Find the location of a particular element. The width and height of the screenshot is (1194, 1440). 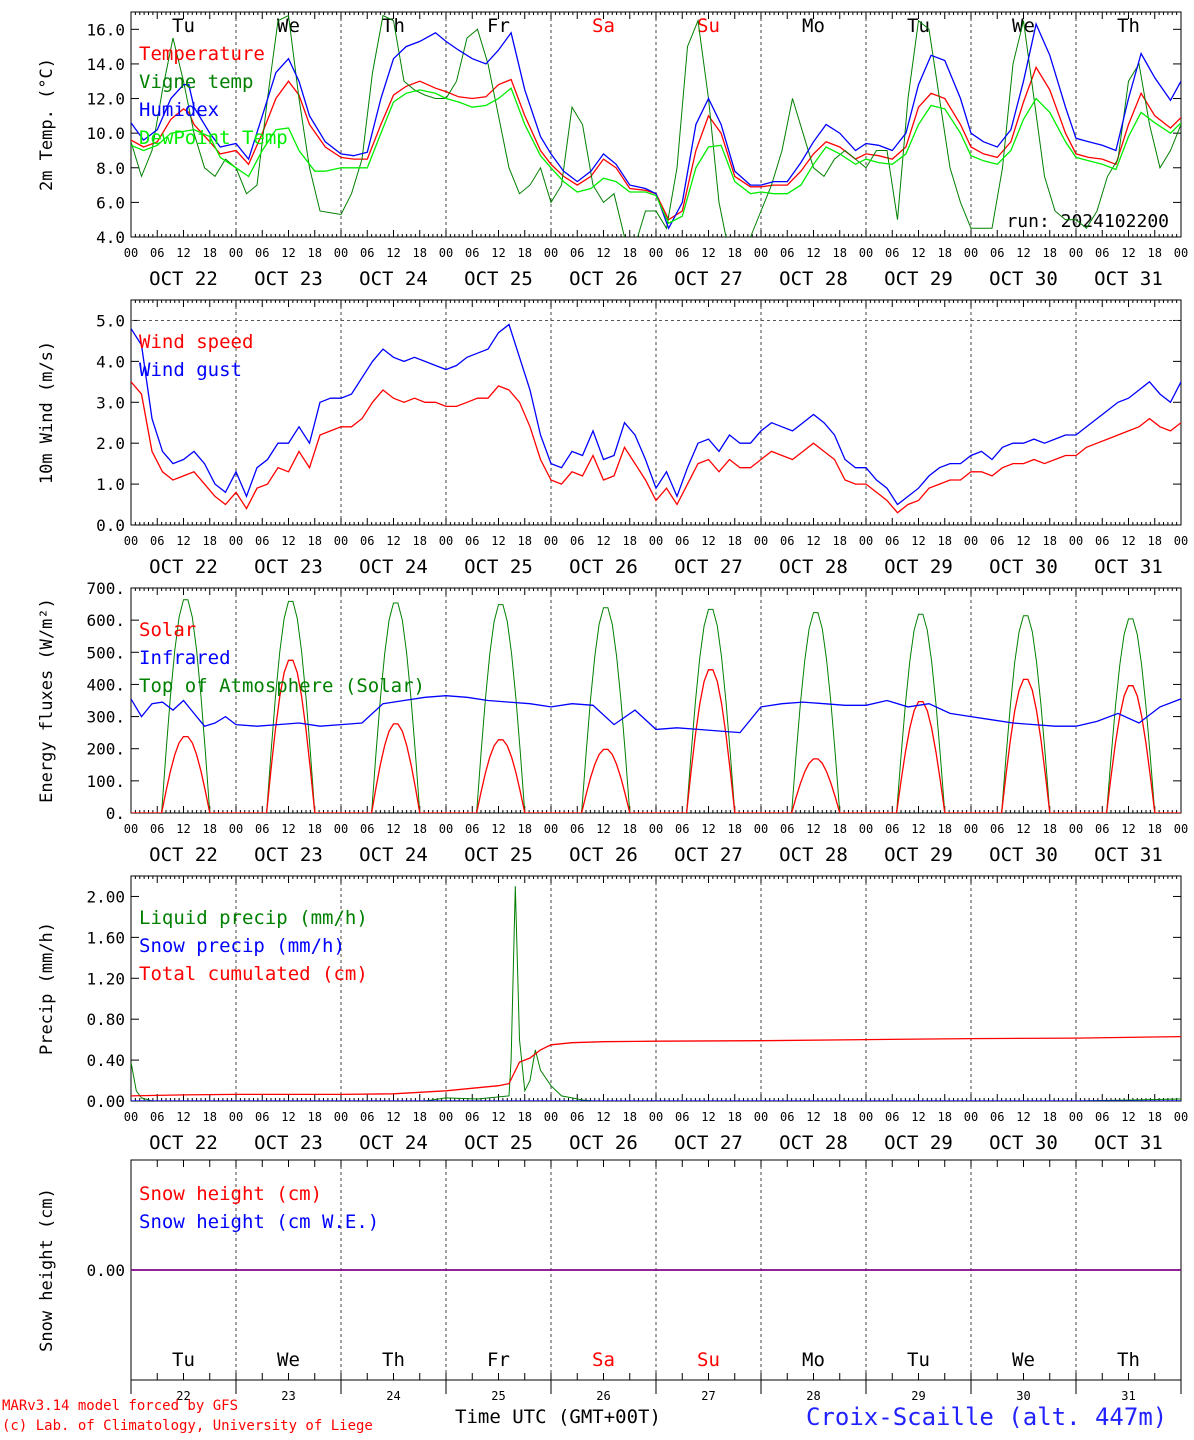

day-number: 23 is located at coordinates (288, 1396).